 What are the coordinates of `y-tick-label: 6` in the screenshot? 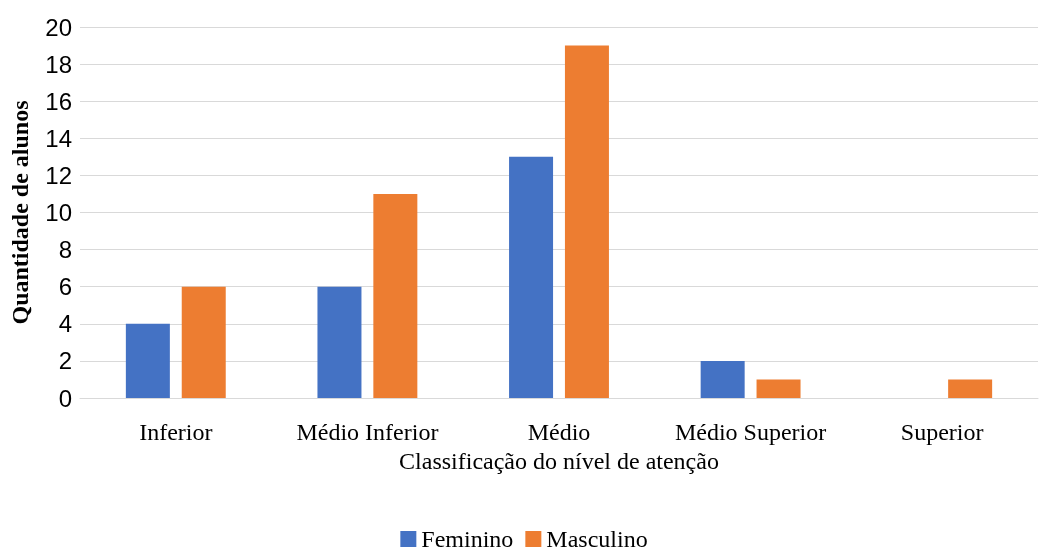 It's located at (65, 287).